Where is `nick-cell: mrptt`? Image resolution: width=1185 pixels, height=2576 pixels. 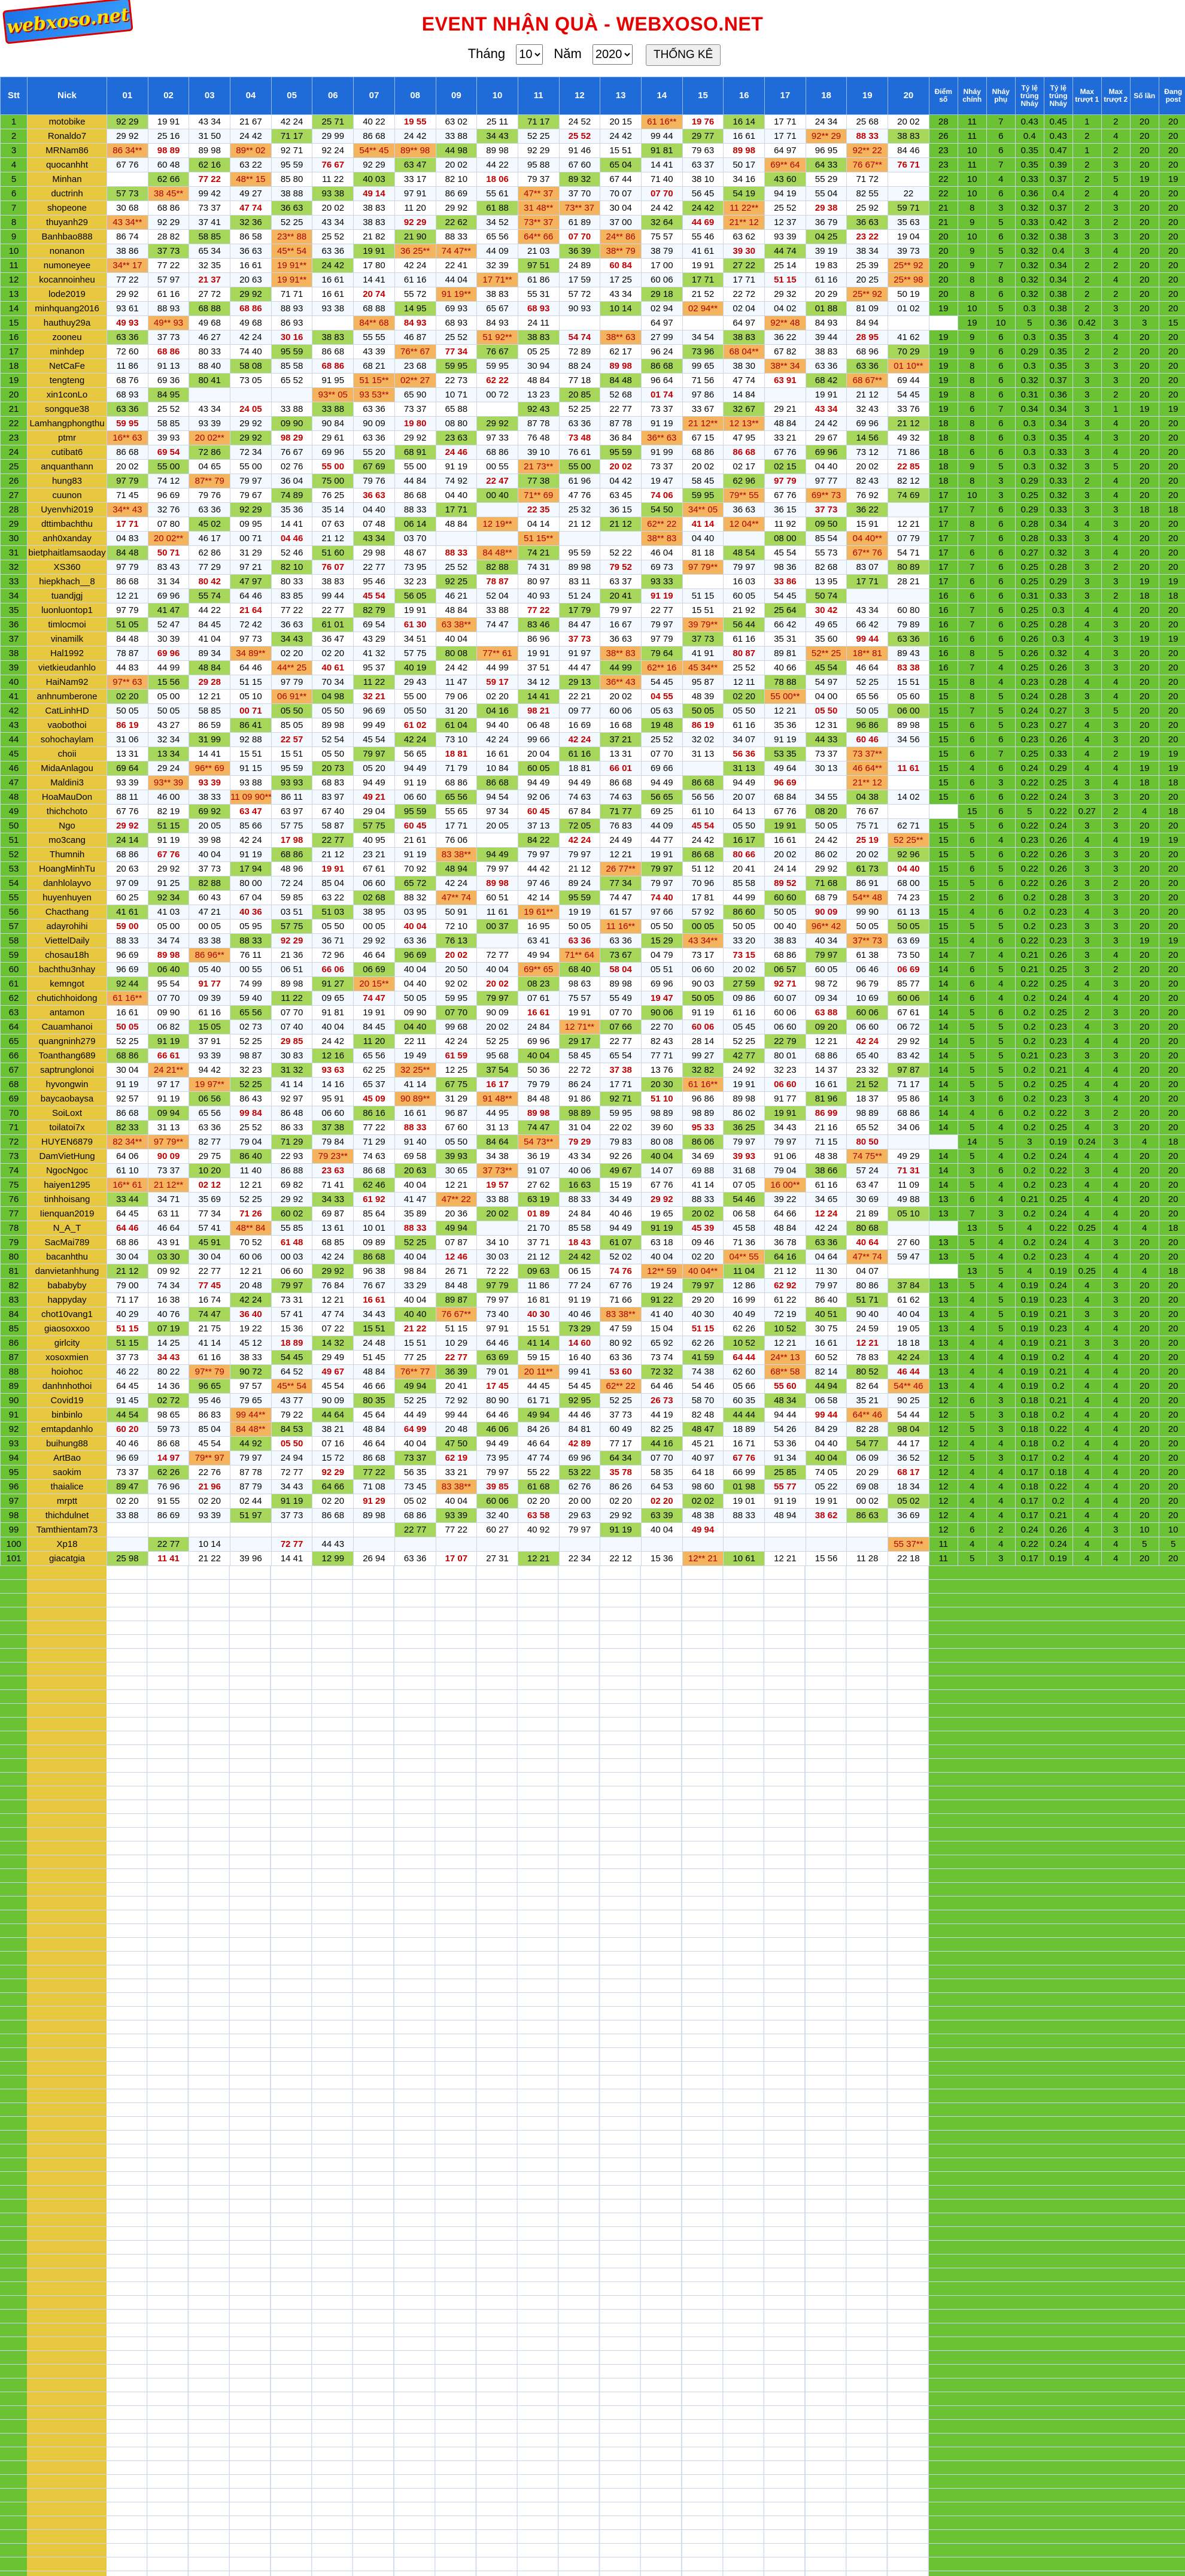
nick-cell: mrptt is located at coordinates (67, 1502).